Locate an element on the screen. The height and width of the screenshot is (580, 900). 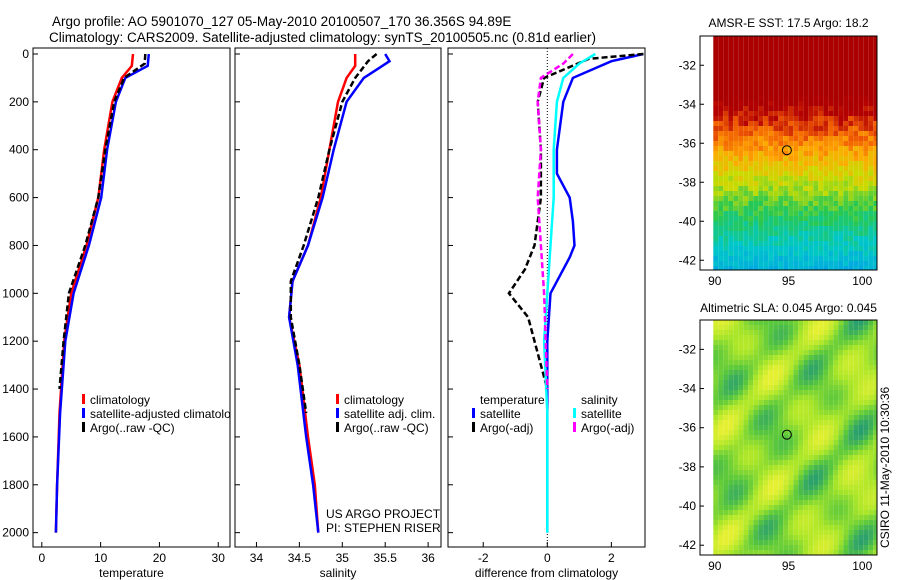
y-tick-label: -36 is located at coordinates (688, 428).